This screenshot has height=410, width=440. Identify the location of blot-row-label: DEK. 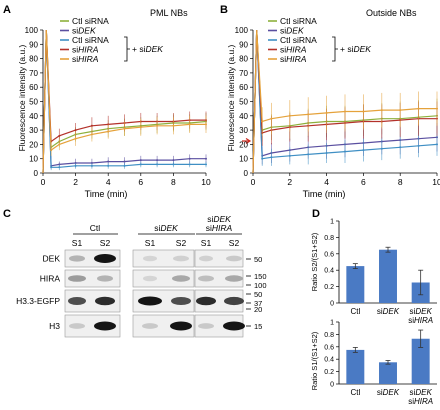
(52, 259).